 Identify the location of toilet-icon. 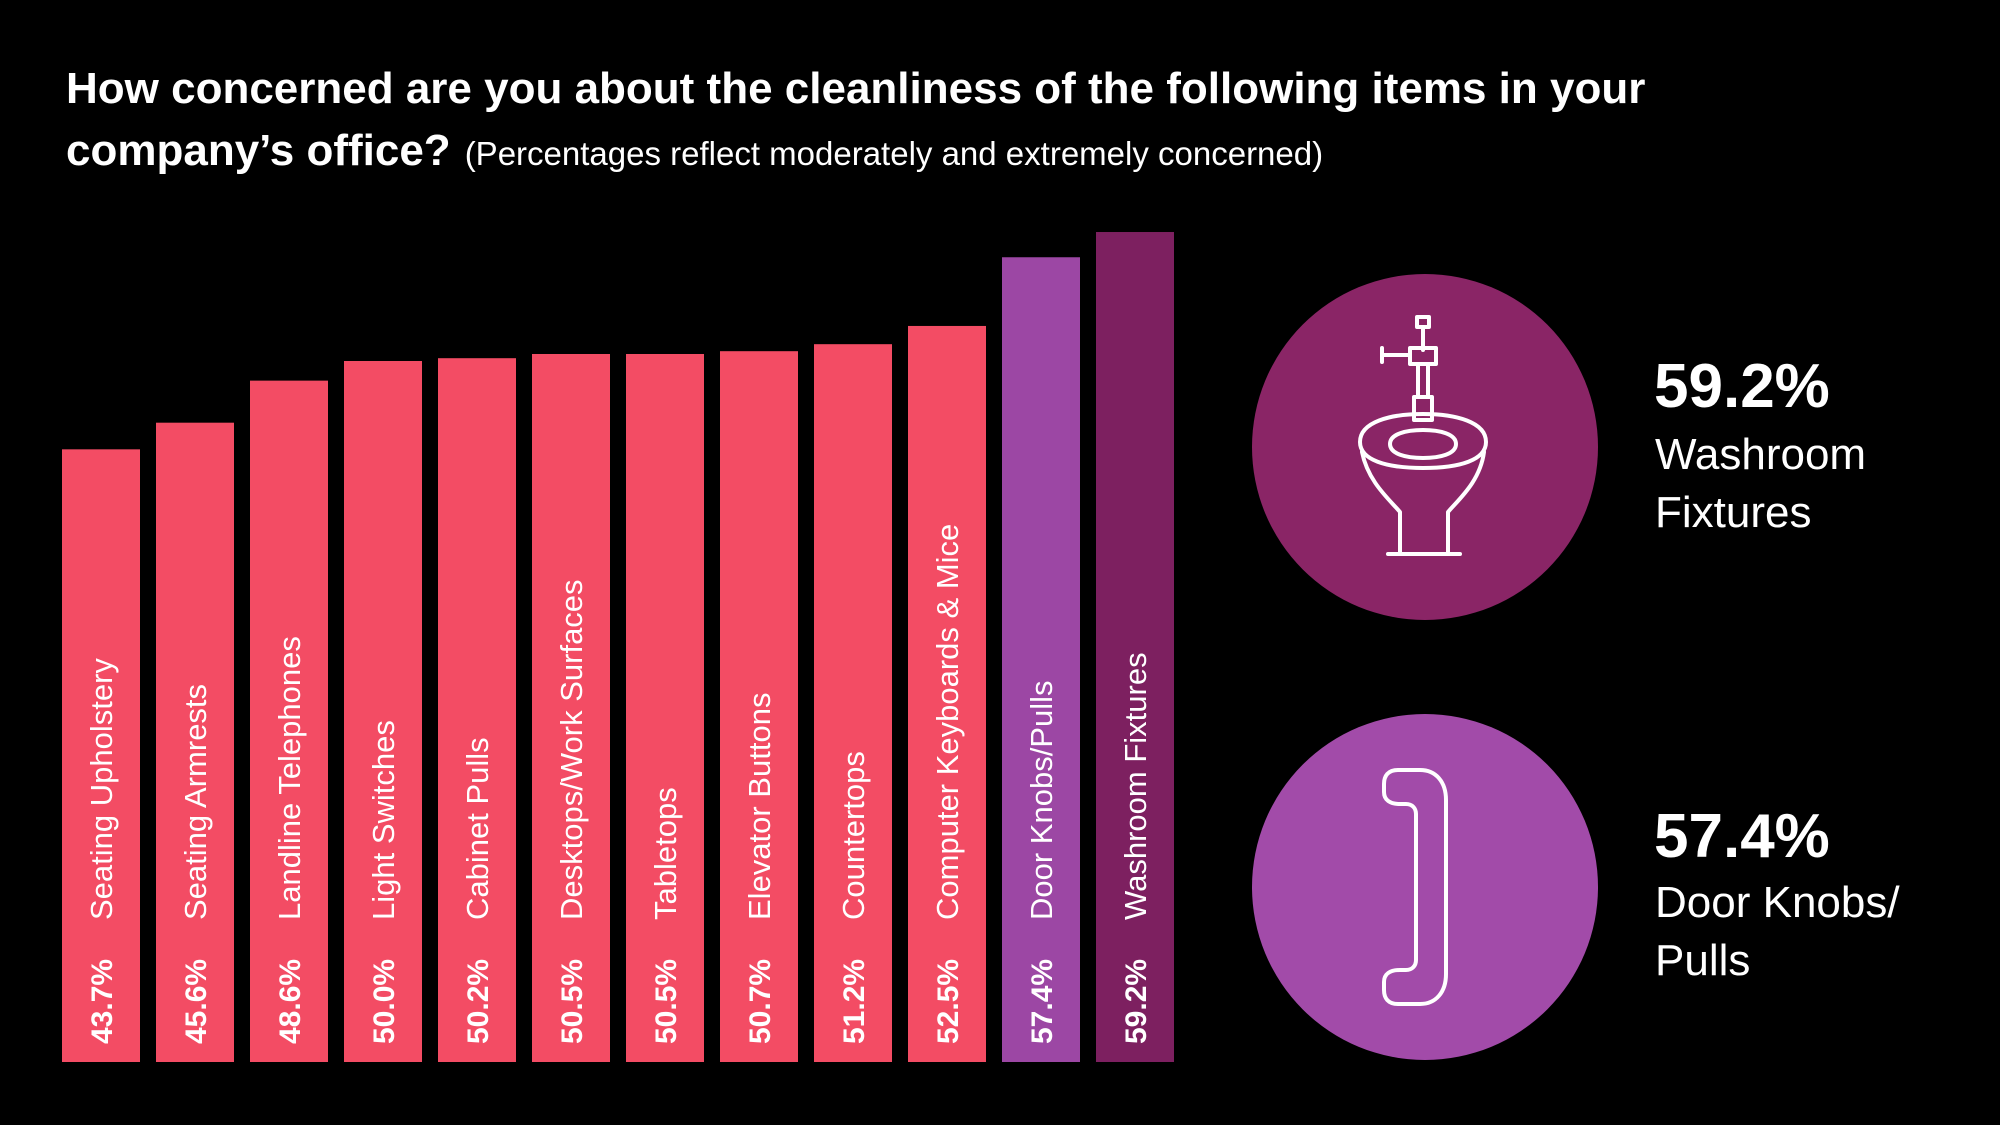
(1423, 435).